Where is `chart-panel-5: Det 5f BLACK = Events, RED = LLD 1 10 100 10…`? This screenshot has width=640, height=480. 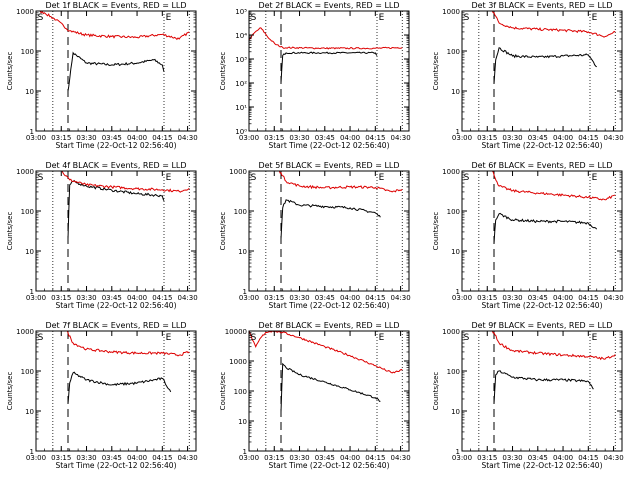
chart-panel-5: Det 5f BLACK = Events, RED = LLD 1 10 100 10… is located at coordinates (315, 235).